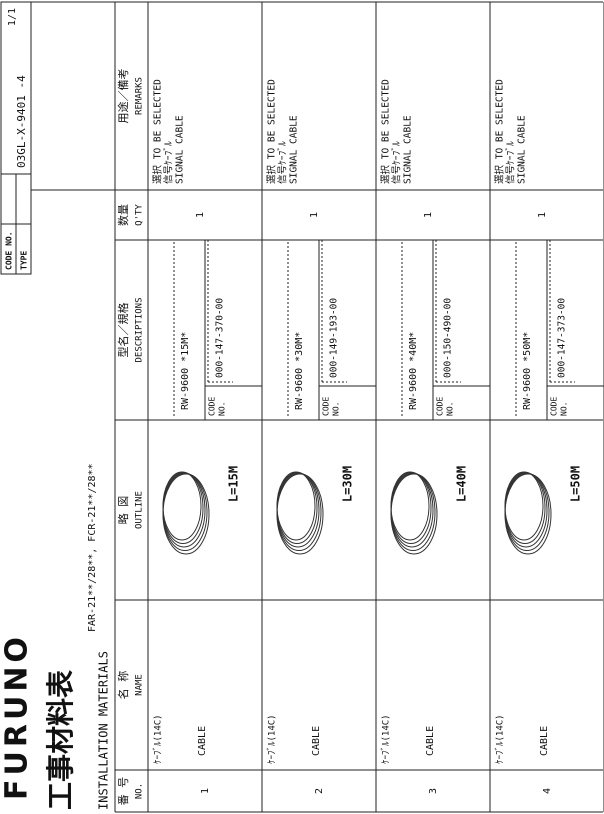  What do you see at coordinates (123, 791) in the screenshot?
I see `header-ja: 番 号` at bounding box center [123, 791].